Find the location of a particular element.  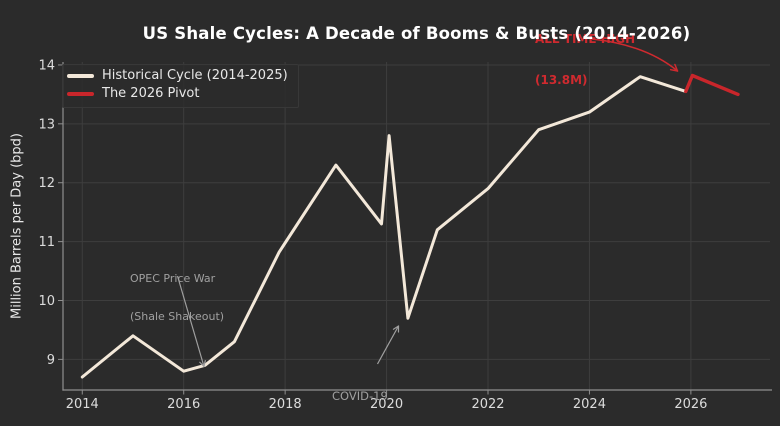

x-tick-label: 2014 is located at coordinates (82, 404).